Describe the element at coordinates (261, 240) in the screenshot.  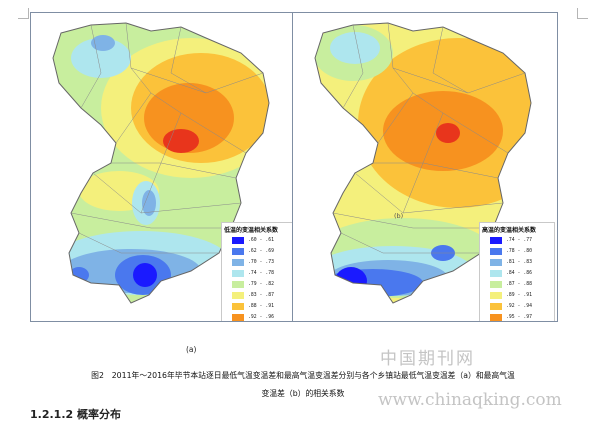
I see `legend-label: .60 - .61` at that location.